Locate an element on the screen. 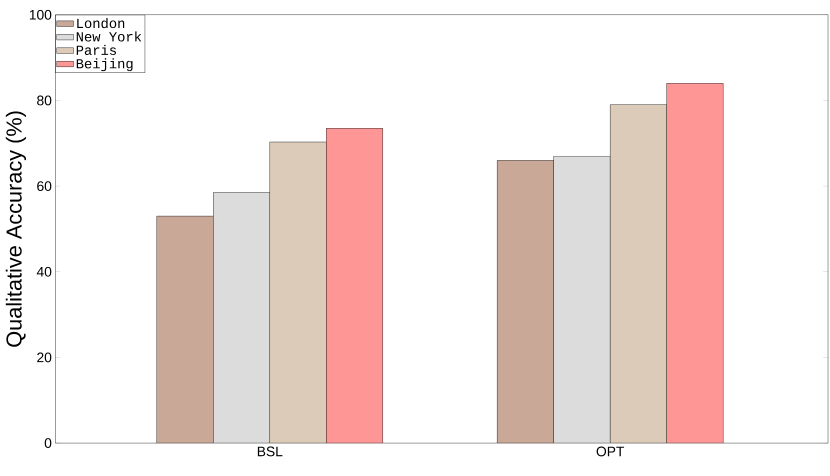  y-axis-title: Qualitative Accuracy (%) is located at coordinates (16, 229).